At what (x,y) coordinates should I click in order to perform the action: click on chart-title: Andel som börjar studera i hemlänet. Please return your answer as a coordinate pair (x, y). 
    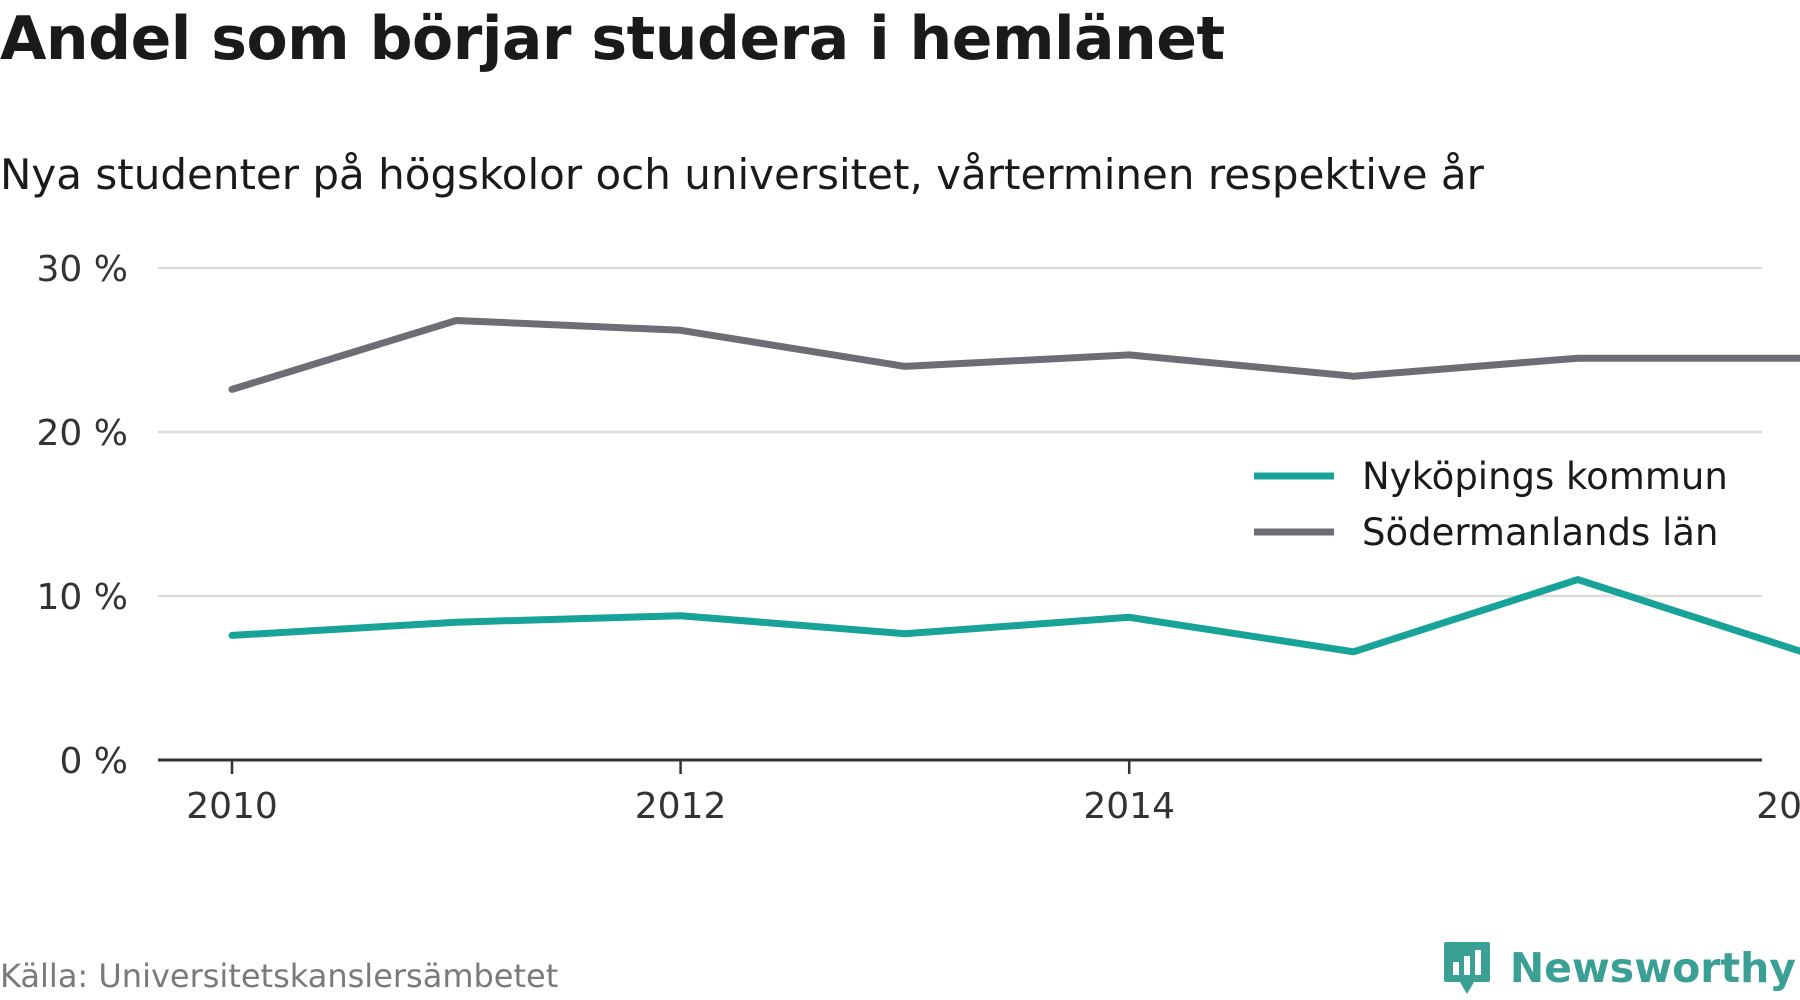
    Looking at the image, I should click on (612, 39).